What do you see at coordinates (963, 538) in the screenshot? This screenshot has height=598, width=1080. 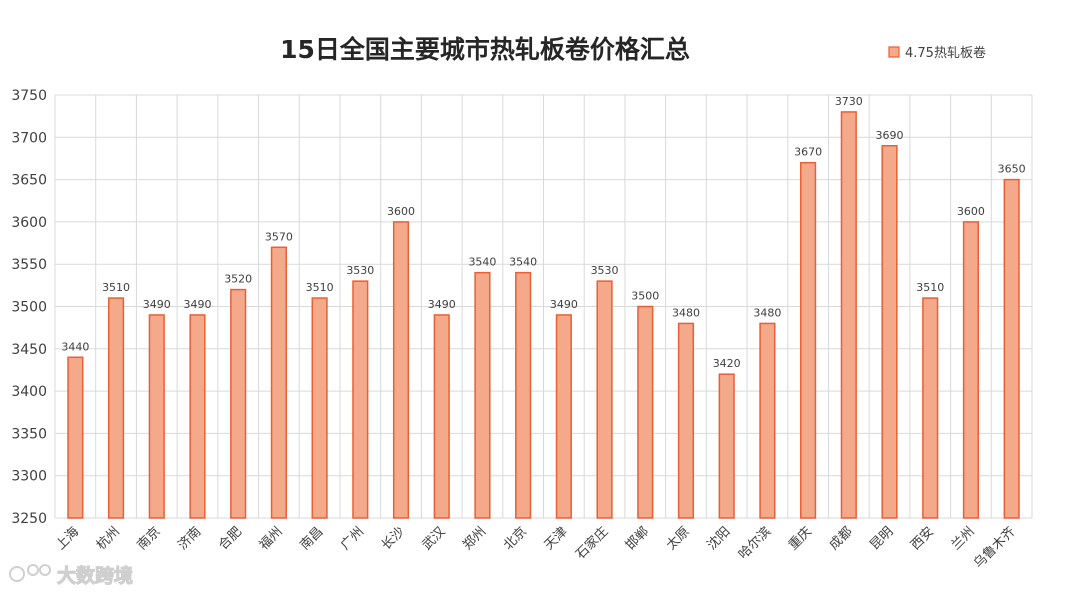 I see `x-tick-label: 兰州` at bounding box center [963, 538].